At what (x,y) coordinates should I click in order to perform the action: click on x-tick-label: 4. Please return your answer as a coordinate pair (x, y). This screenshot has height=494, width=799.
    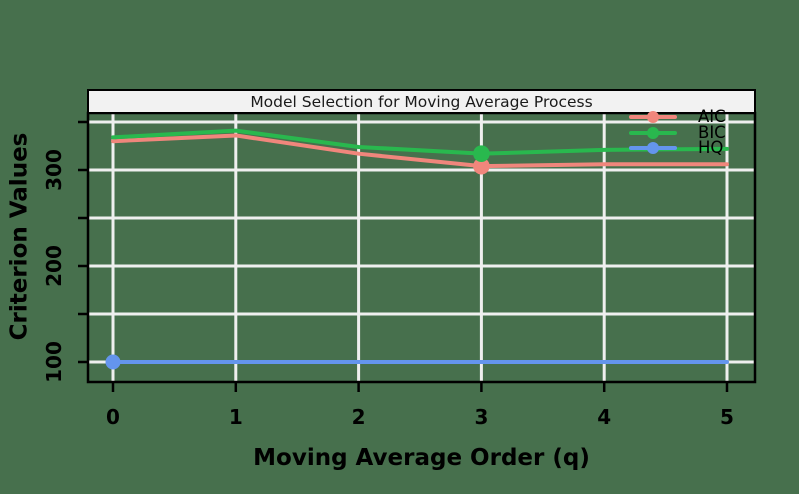
    Looking at the image, I should click on (604, 417).